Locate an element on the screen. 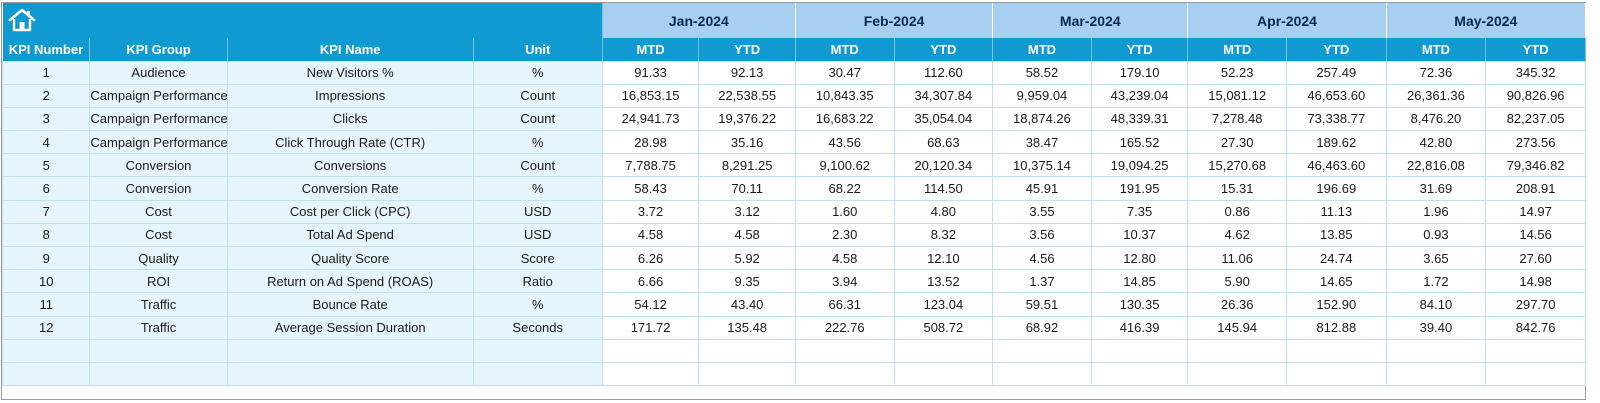 The image size is (1600, 403). mtd-value-cell: 43.56 is located at coordinates (844, 142).